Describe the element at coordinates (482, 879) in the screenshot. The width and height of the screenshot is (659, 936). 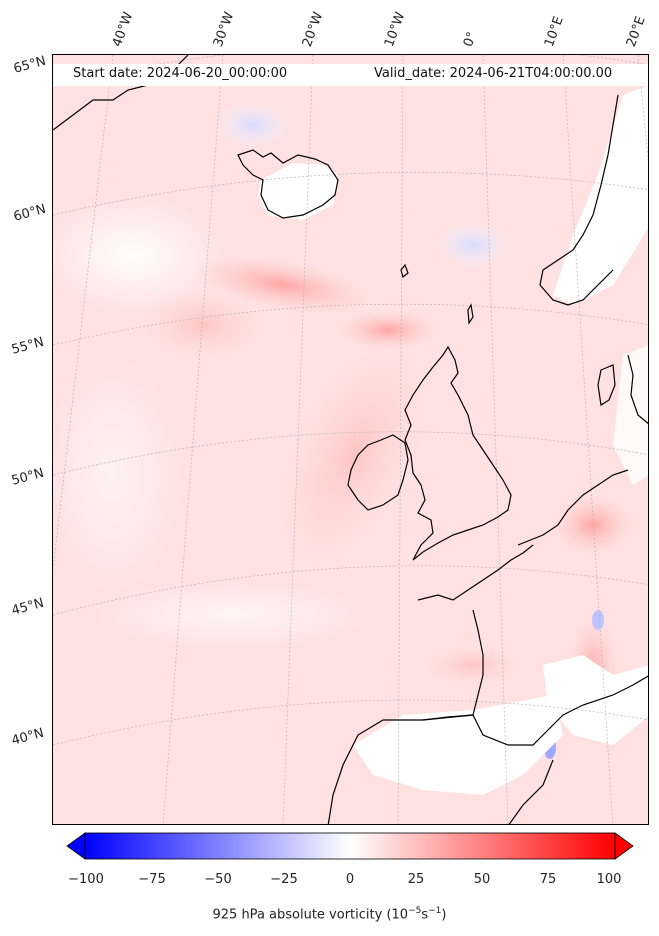
I see `colorbar-tick: 50` at that location.